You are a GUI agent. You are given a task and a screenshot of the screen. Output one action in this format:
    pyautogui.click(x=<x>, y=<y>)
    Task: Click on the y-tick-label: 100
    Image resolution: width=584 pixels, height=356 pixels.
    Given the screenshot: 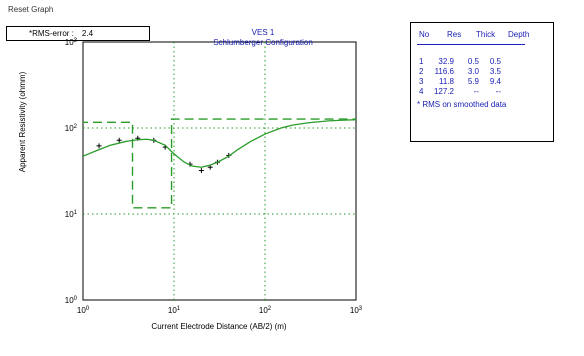 What is the action you would take?
    pyautogui.click(x=71, y=300)
    